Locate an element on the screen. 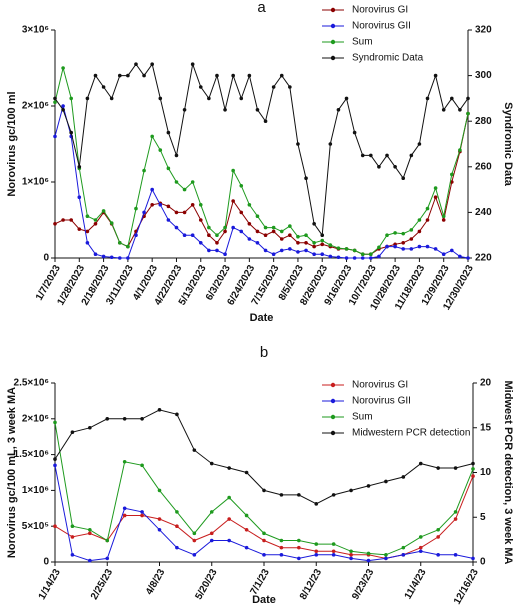  y2-axis-label: Syndromic Data is located at coordinates (508, 144).